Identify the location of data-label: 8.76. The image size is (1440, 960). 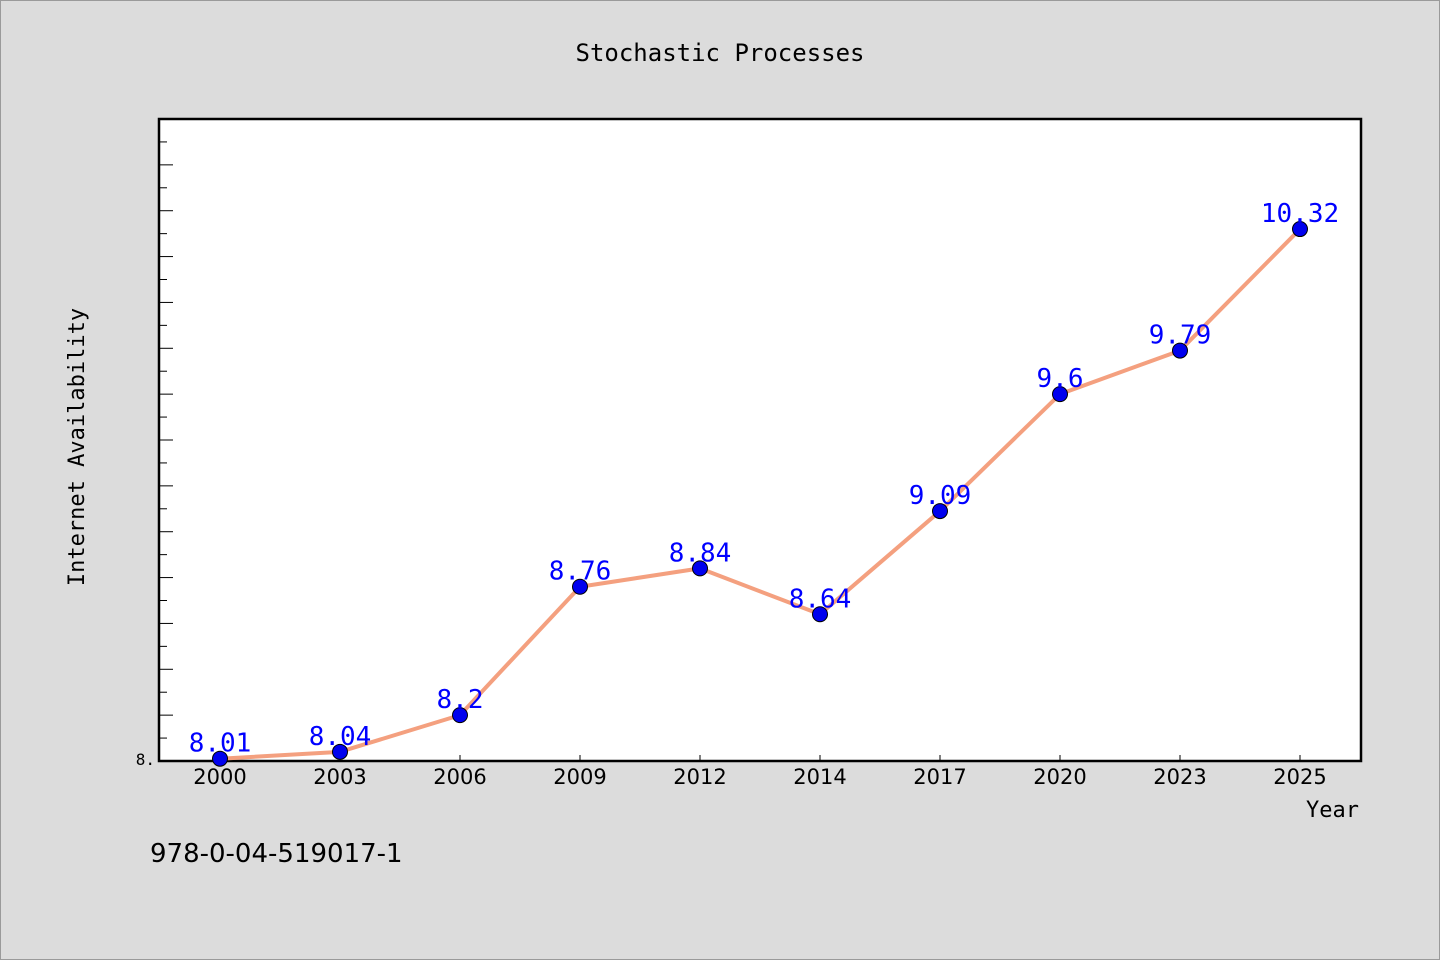
(580, 572).